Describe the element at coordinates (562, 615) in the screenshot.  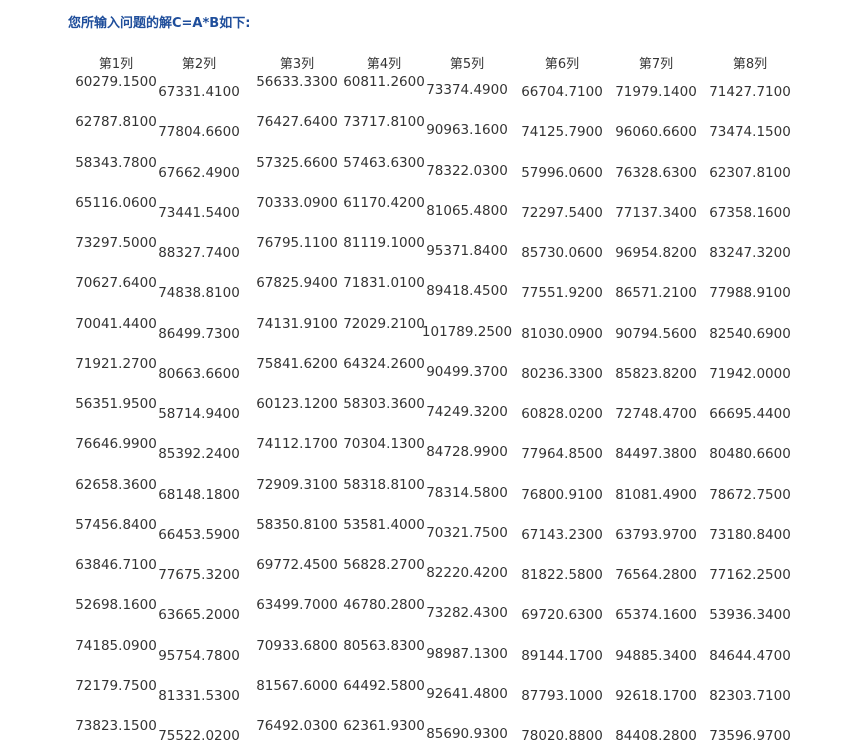
I see `matrix-cell: 69720.6300` at that location.